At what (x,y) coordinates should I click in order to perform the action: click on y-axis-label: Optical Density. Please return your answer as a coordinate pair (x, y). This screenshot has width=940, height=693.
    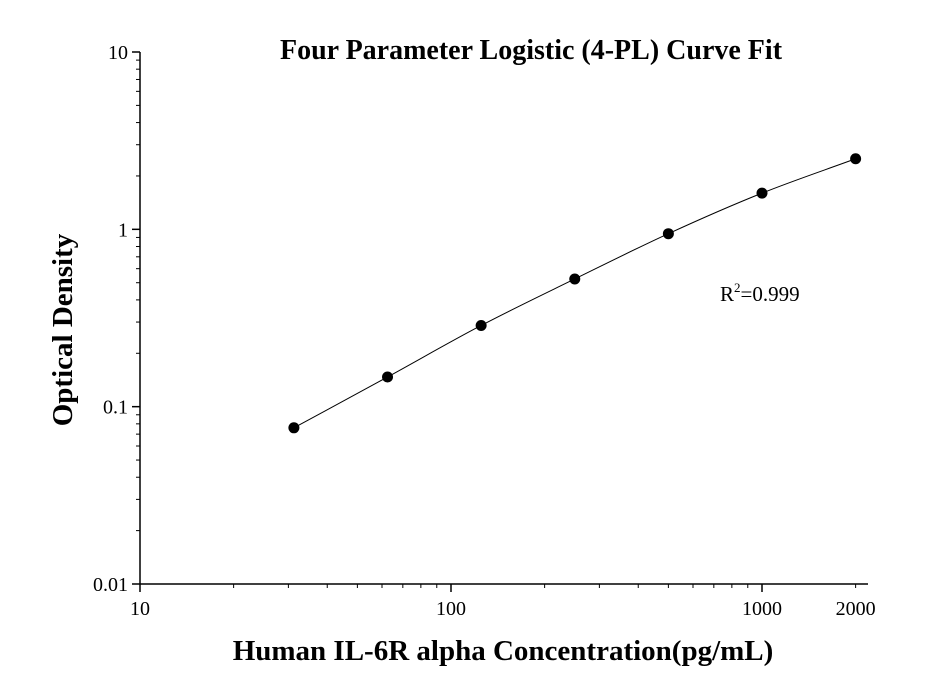
    Looking at the image, I should click on (63, 329).